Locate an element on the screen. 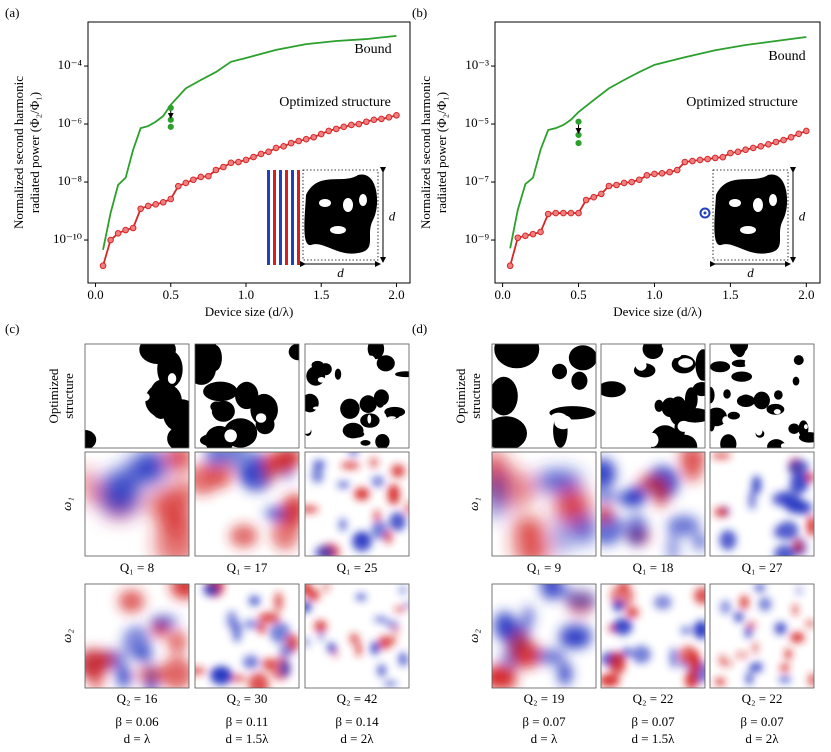 The image size is (831, 752). row-label: structure is located at coordinates (475, 396).